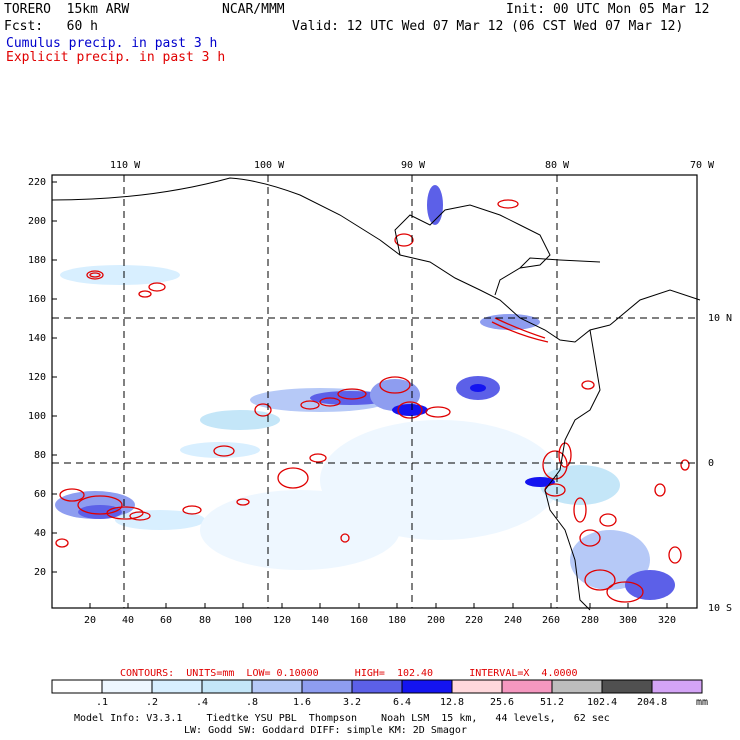  Describe the element at coordinates (128, 620) in the screenshot. I see `x-tick: 40` at that location.